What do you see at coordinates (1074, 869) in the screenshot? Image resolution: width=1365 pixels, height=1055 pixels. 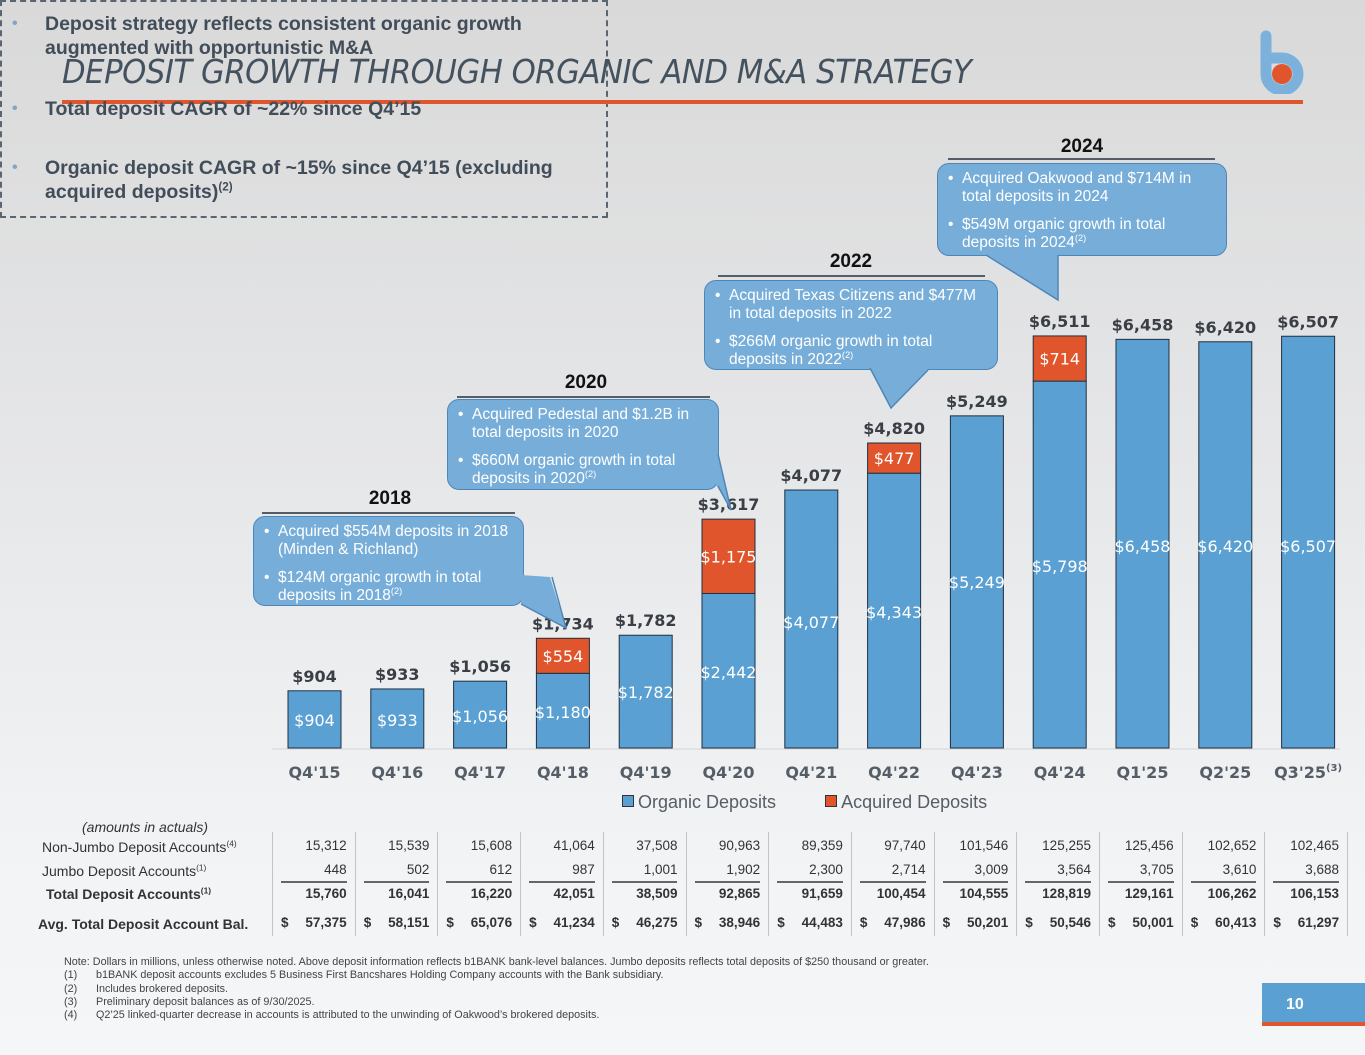 I see `table-cell: 3,564` at bounding box center [1074, 869].